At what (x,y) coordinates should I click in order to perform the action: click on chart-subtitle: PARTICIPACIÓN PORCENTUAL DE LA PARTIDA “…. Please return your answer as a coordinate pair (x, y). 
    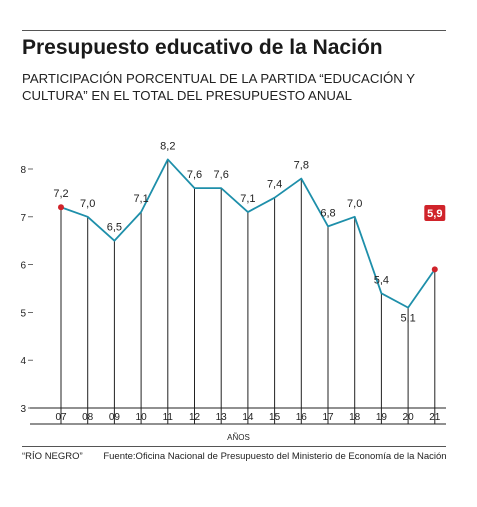
    Looking at the image, I should click on (218, 87).